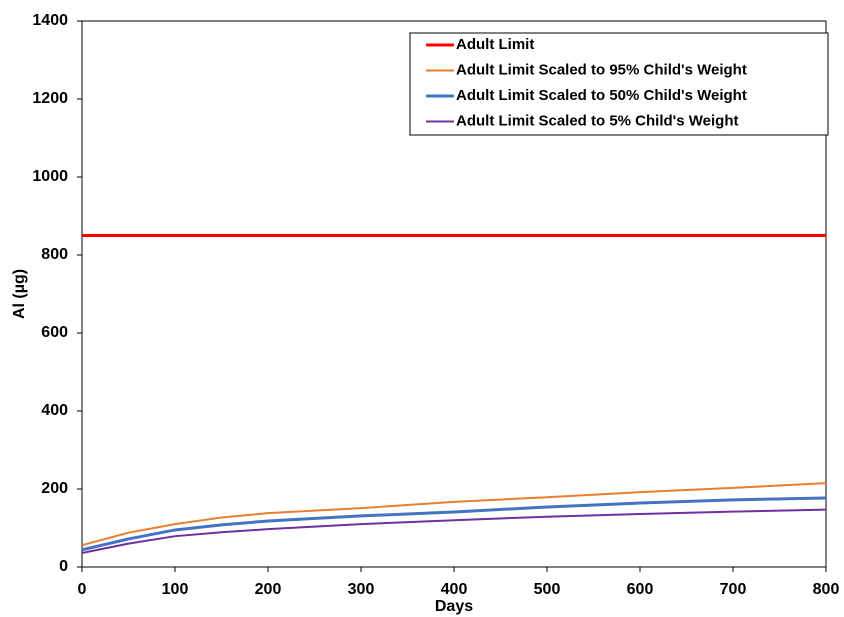 This screenshot has width=844, height=617. What do you see at coordinates (826, 589) in the screenshot?
I see `x-tick-label: 800` at bounding box center [826, 589].